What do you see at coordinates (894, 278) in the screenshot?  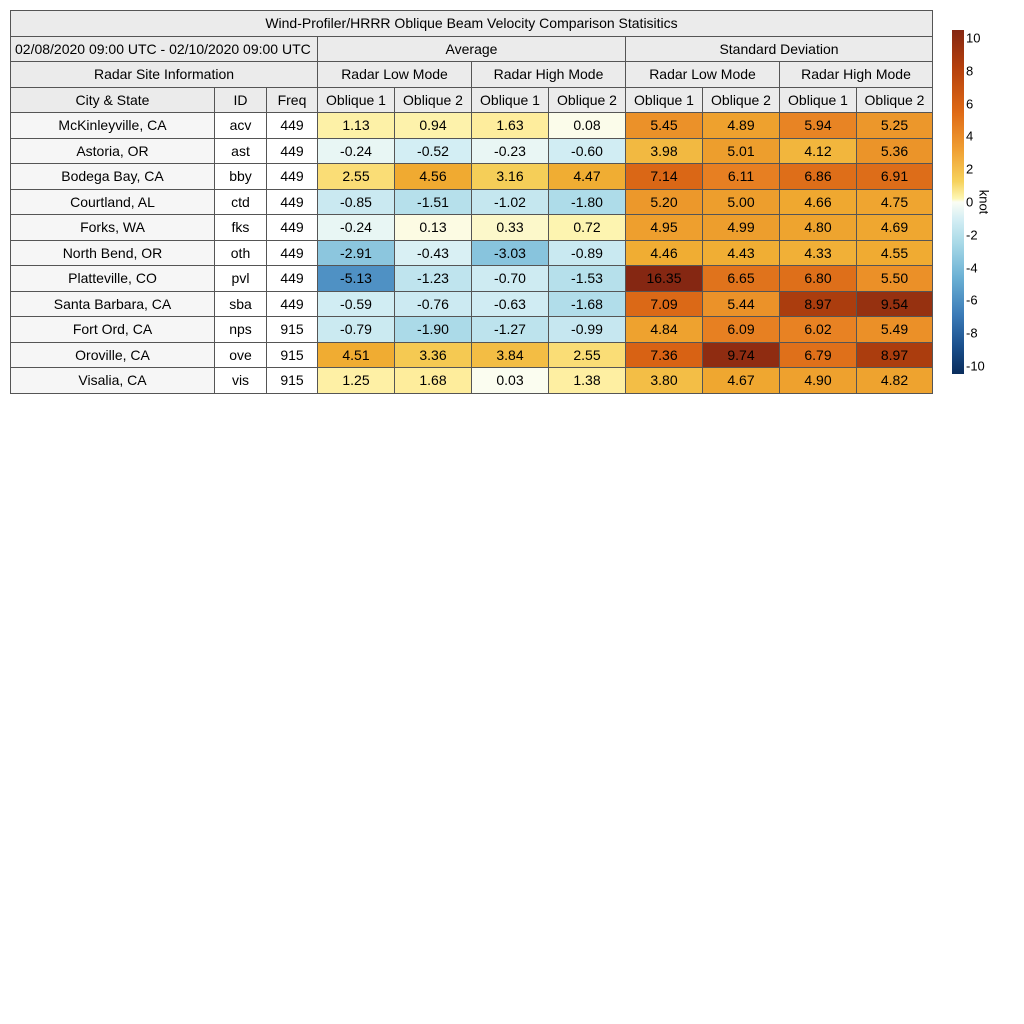 I see `value-cell: 5.50` at bounding box center [894, 278].